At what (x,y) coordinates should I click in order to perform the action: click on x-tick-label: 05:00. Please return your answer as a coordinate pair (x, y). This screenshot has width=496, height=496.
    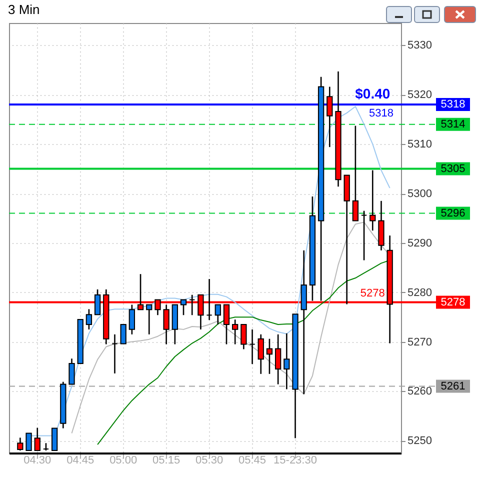
    Looking at the image, I should click on (124, 460).